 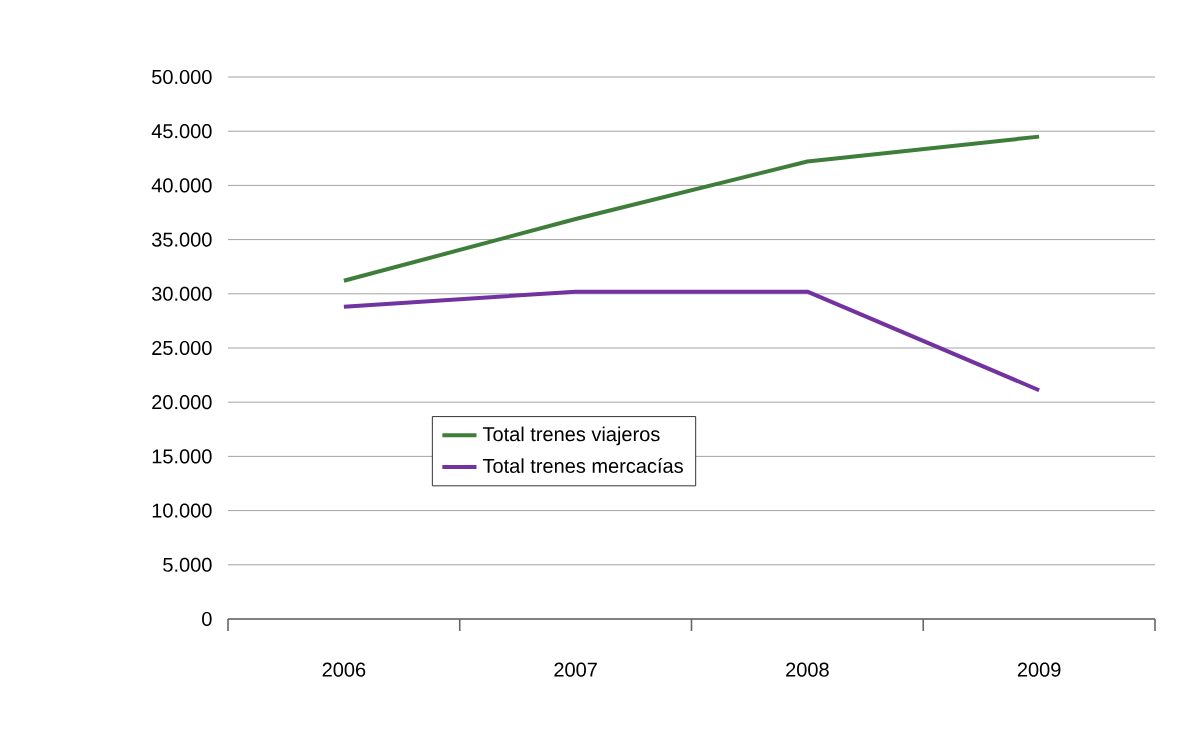 What do you see at coordinates (182, 510) in the screenshot?
I see `y-tick-label: 10.000` at bounding box center [182, 510].